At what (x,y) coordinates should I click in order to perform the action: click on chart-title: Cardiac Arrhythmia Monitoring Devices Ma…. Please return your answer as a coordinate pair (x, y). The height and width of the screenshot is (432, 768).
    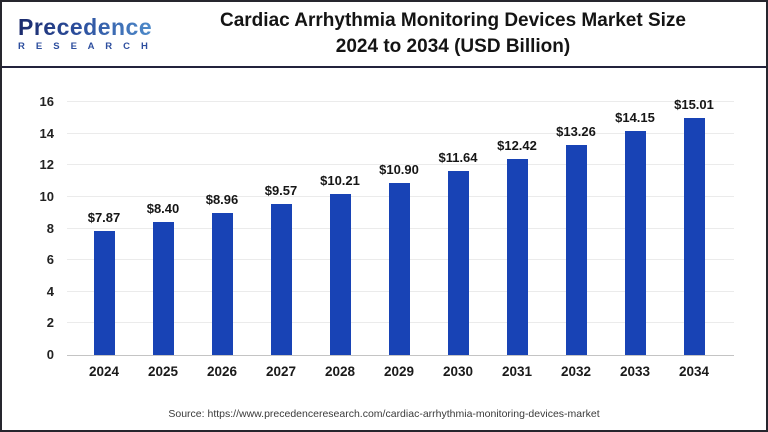
    Looking at the image, I should click on (460, 33).